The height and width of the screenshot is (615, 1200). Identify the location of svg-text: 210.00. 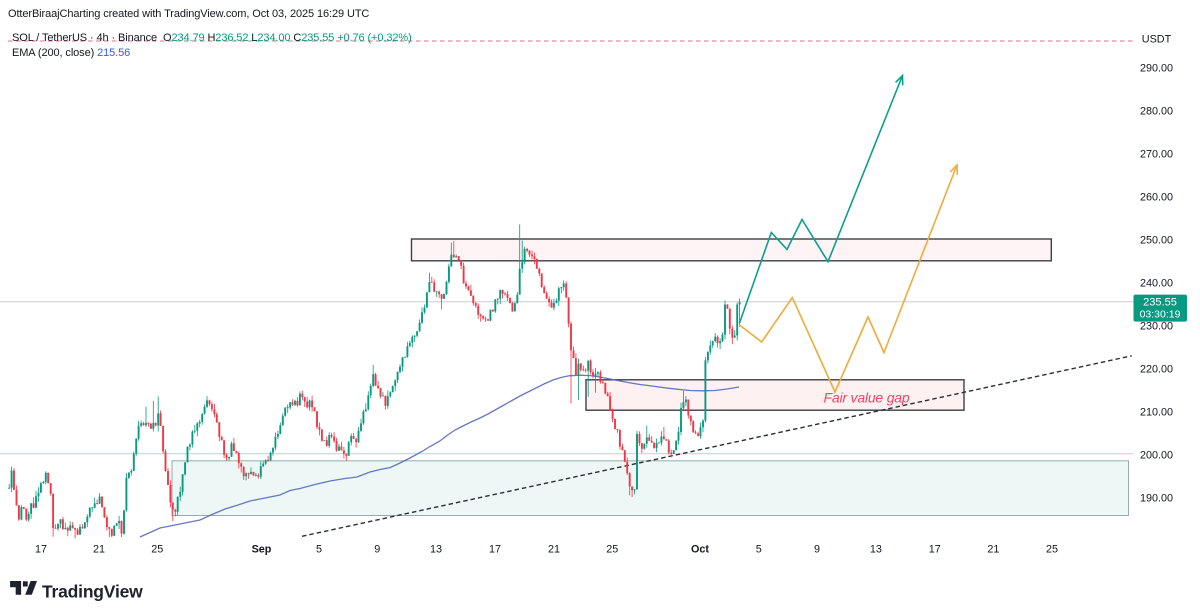
(1156, 413).